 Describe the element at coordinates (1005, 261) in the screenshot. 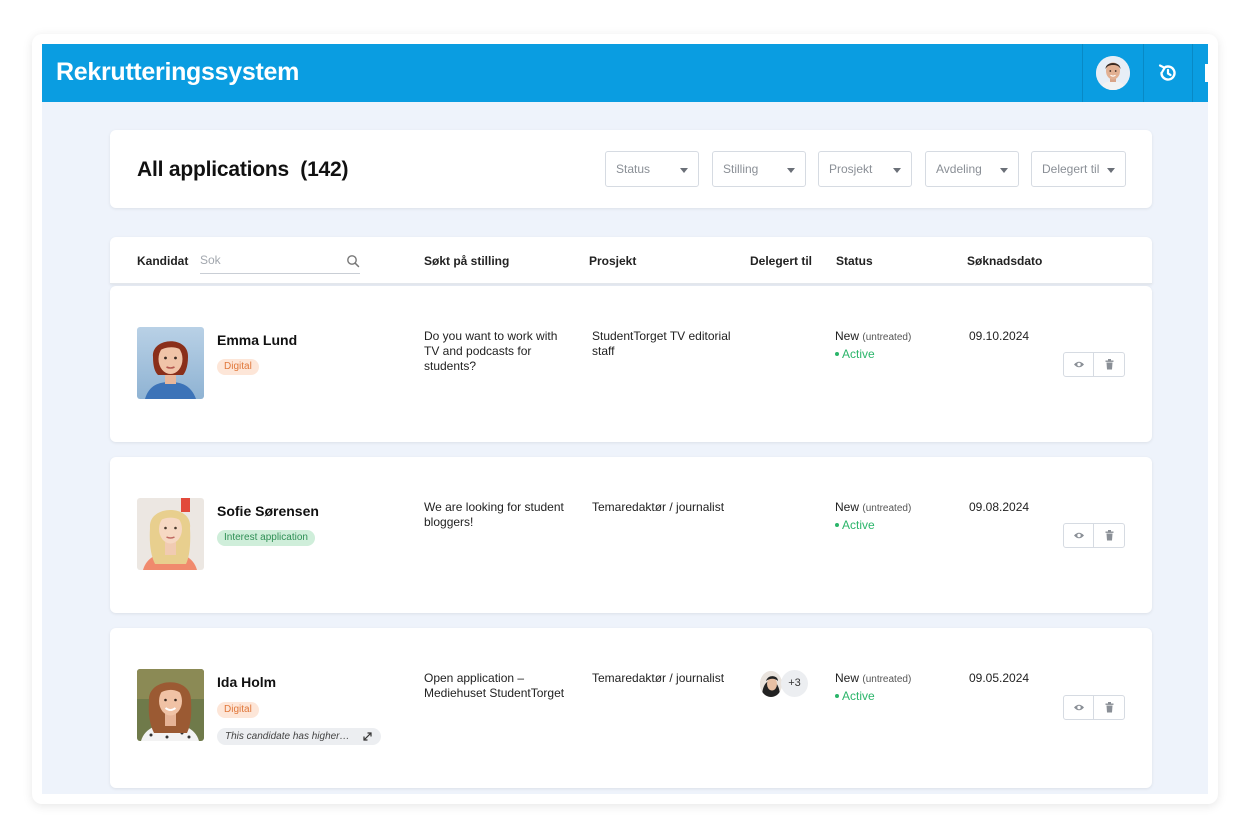

I see `column-date: Søknadsdato` at that location.